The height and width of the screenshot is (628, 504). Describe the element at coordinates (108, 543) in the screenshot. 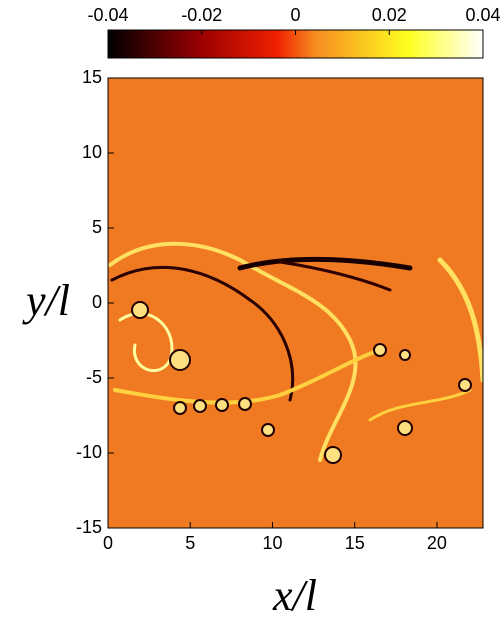

I see `x-tick-label: 0` at that location.